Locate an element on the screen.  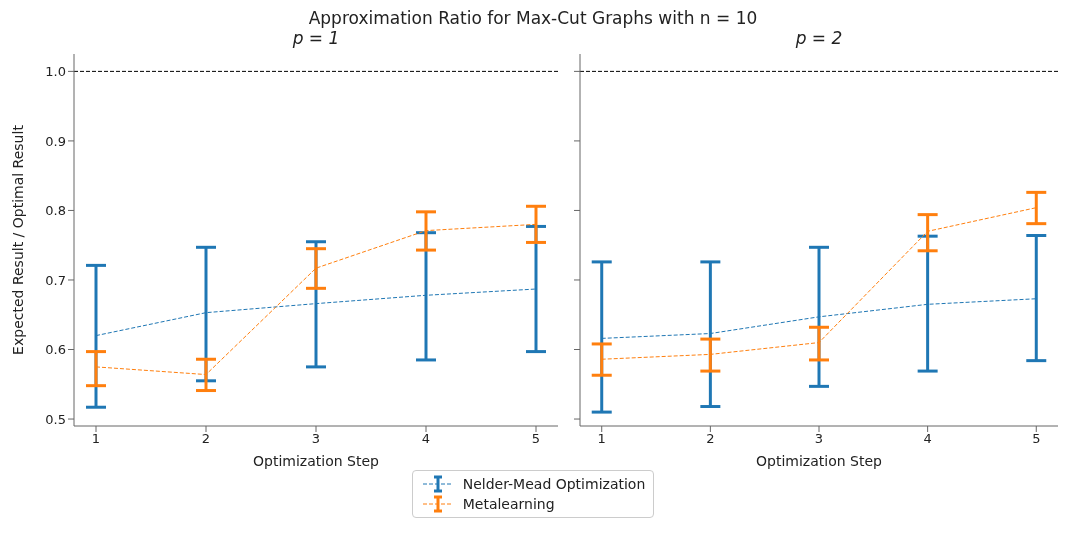
y-tick-label: 0.8 is located at coordinates (55, 211).